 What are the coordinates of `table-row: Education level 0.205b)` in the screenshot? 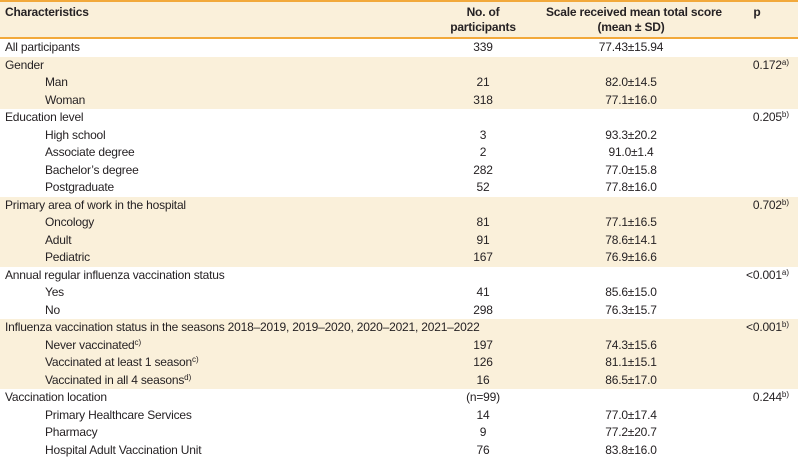 It's located at (399, 118).